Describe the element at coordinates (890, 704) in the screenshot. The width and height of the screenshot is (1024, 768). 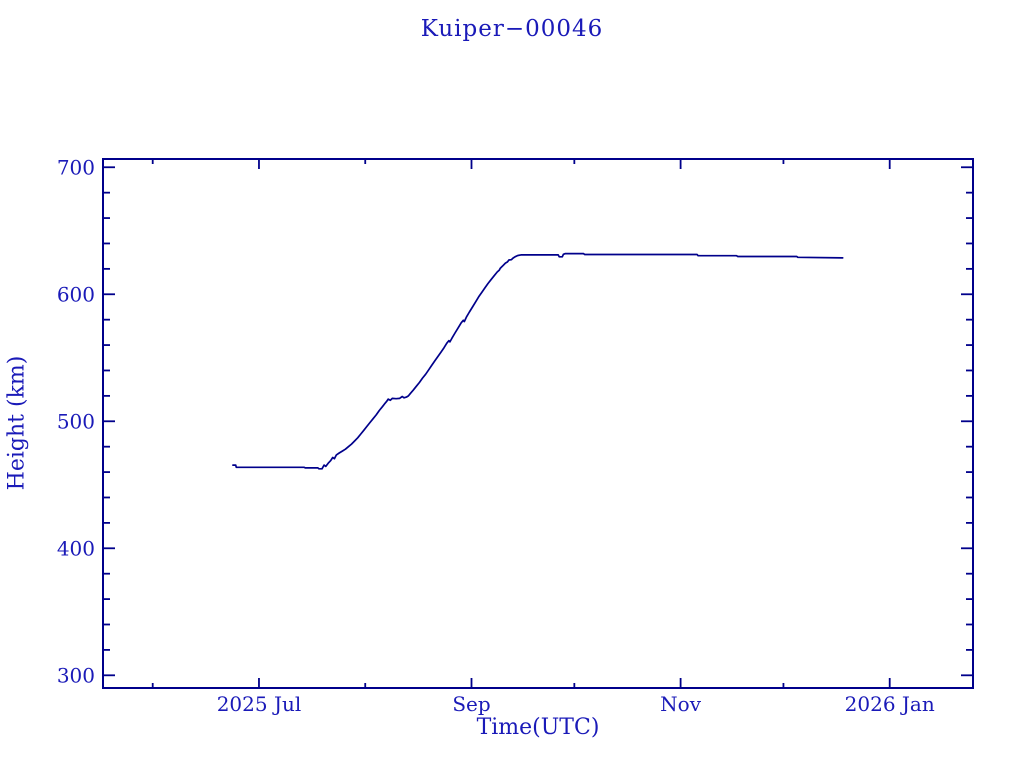
I see `x-tick-label: 2026 Jan` at that location.